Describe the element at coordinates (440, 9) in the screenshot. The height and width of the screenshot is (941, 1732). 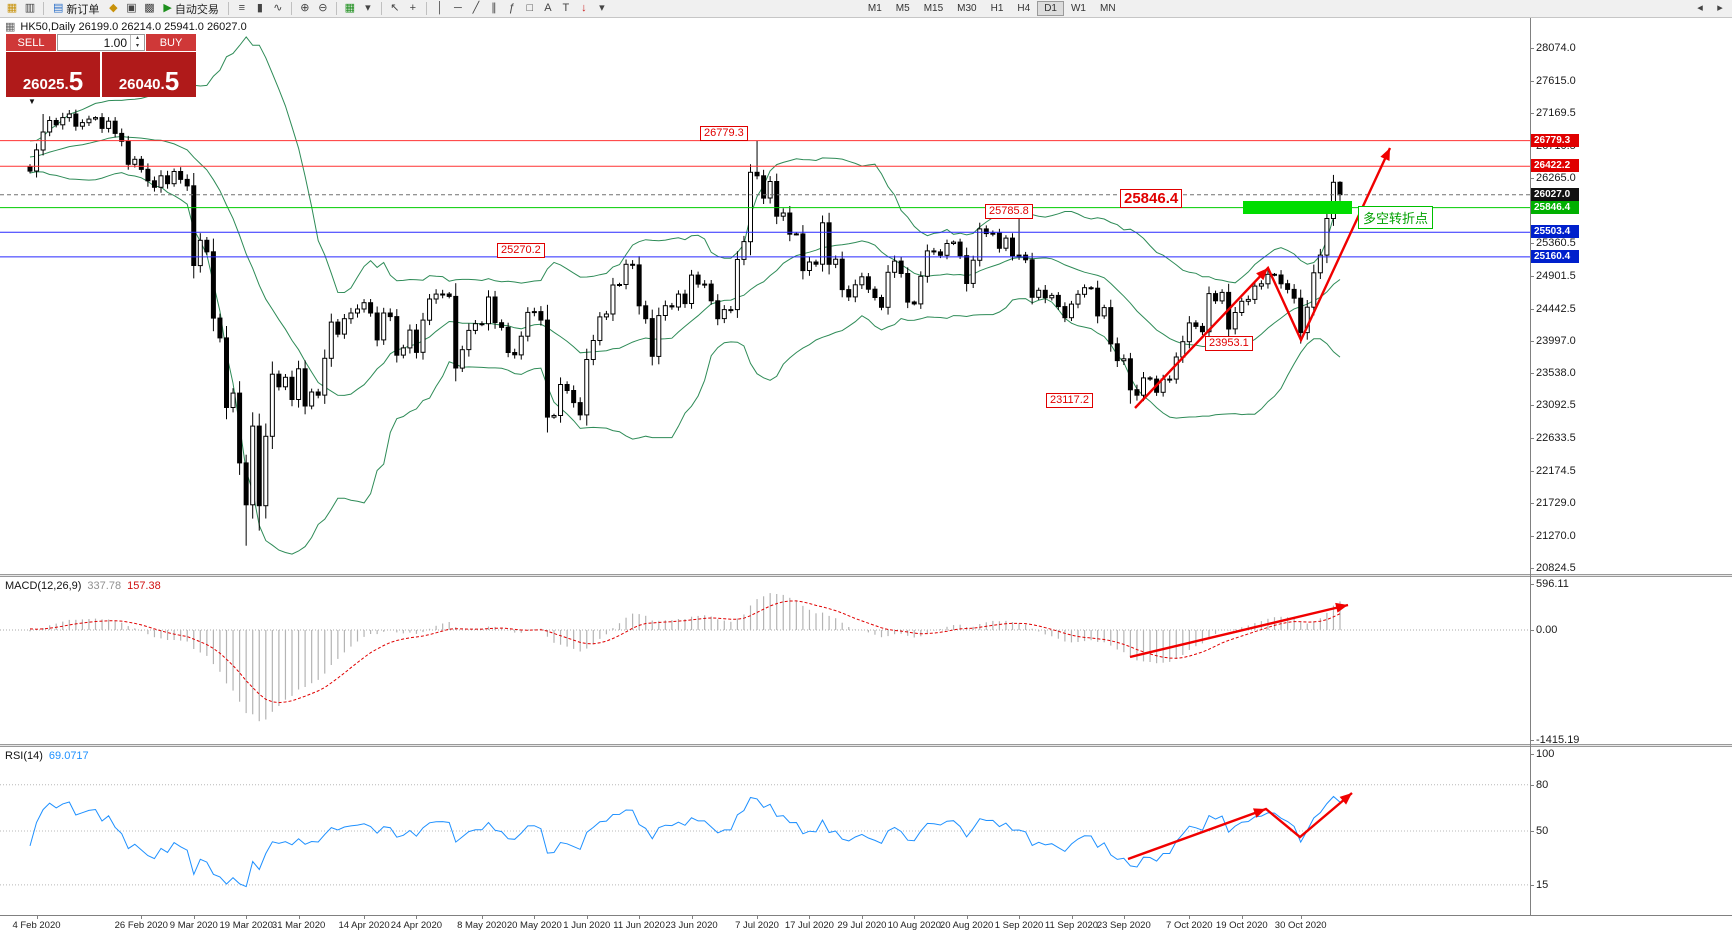
I see `vertical-line-tool: │` at that location.